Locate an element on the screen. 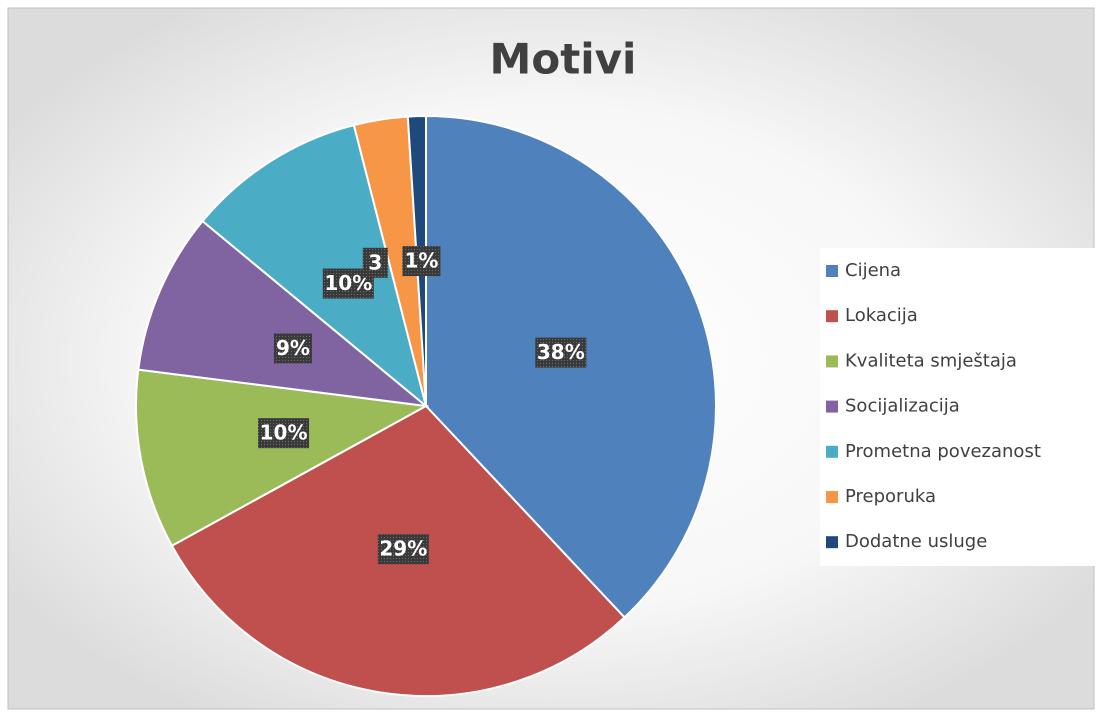  legend-label: Lokacija is located at coordinates (881, 315).